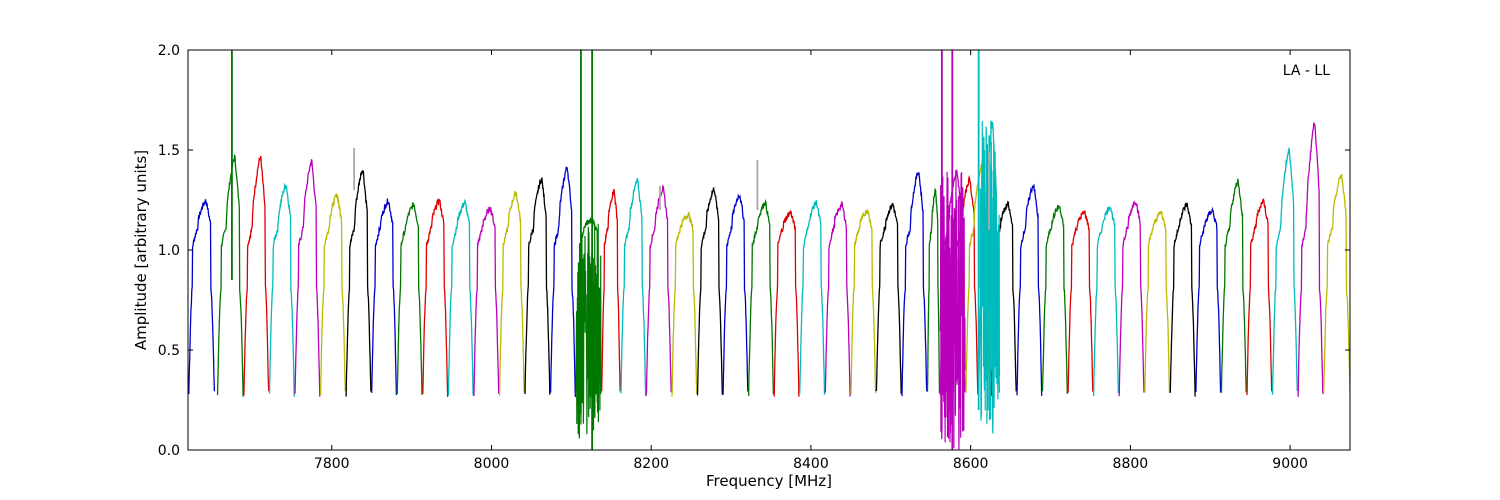 The image size is (1500, 500). Describe the element at coordinates (492, 464) in the screenshot. I see `x-tick-label-1: 8000` at that location.